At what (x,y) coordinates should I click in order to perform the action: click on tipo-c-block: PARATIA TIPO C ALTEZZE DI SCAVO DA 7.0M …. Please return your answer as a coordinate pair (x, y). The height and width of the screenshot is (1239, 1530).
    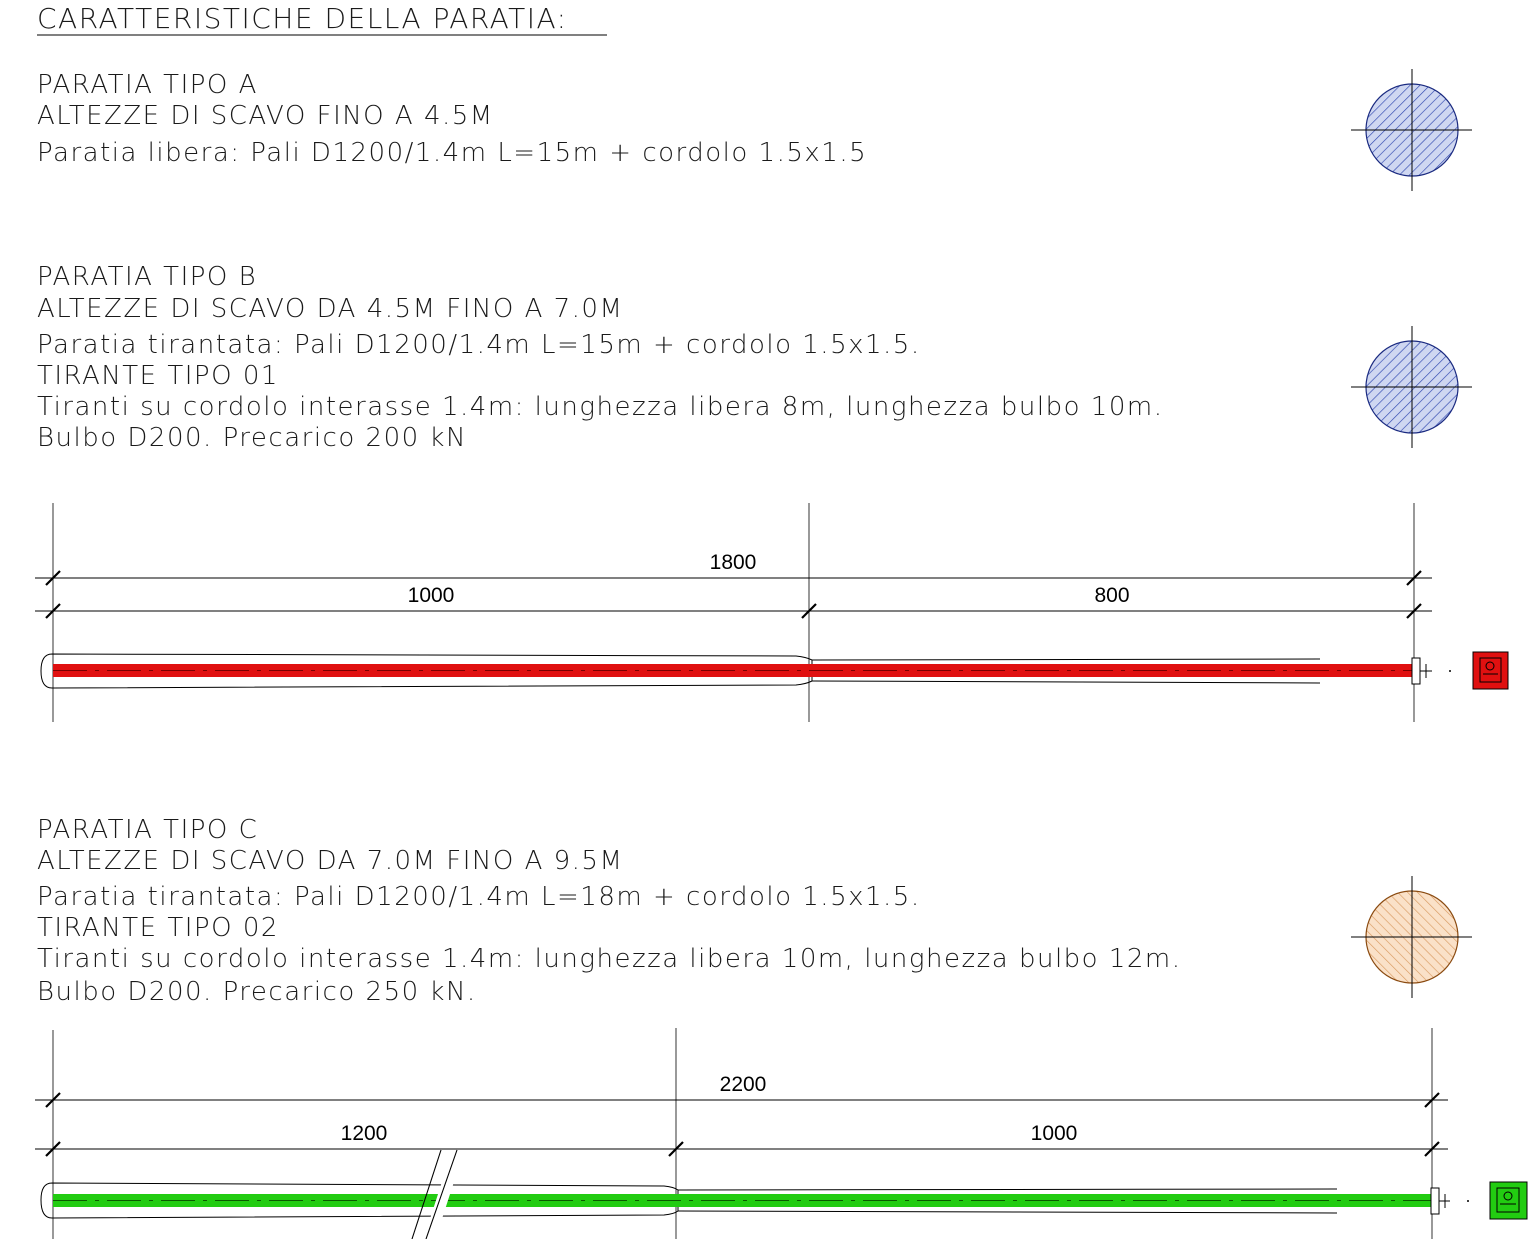
    Looking at the image, I should click on (609, 911).